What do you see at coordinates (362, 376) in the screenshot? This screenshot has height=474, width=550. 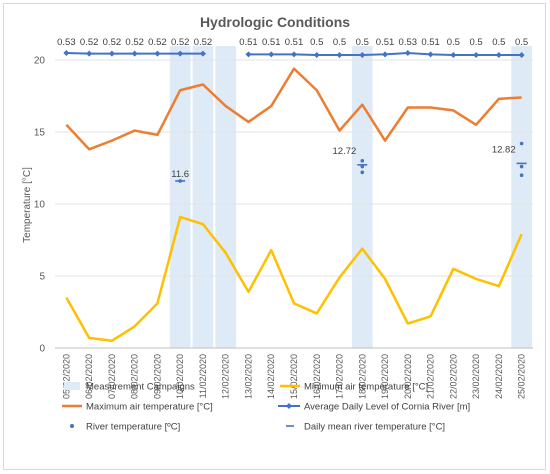 I see `x-tick-label: 18/02/2020` at bounding box center [362, 376].